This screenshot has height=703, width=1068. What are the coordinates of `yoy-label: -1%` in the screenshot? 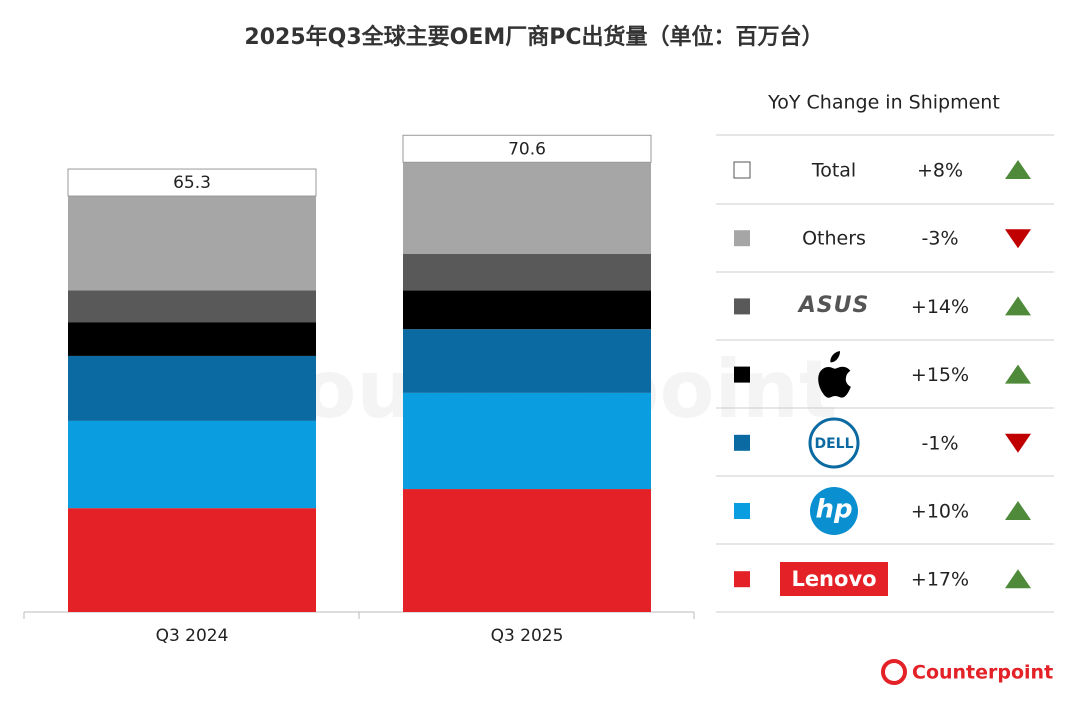 It's located at (940, 443).